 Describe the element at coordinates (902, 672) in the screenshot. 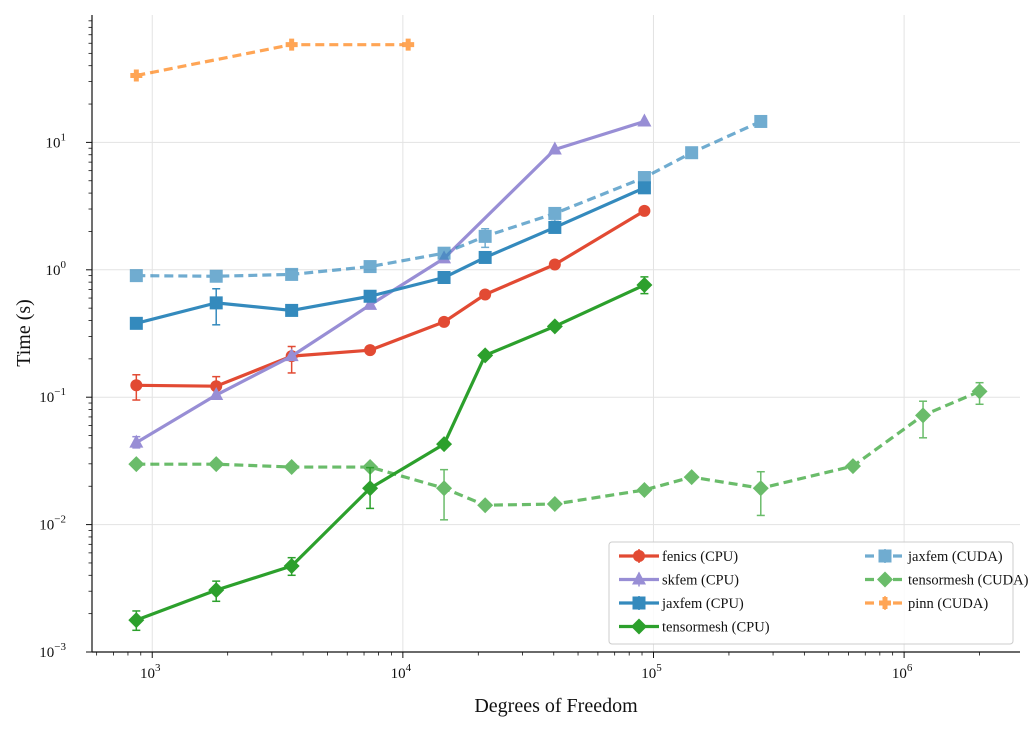

I see `x-tick-label: 10⁶` at that location.